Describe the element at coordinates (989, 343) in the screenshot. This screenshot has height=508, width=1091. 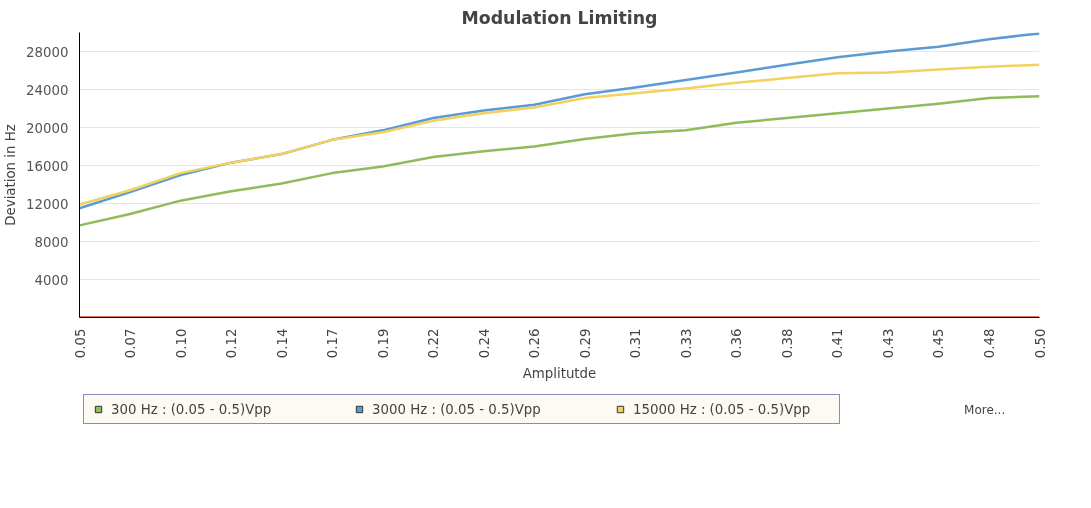
I see `x-tick-label: 0.48` at that location.